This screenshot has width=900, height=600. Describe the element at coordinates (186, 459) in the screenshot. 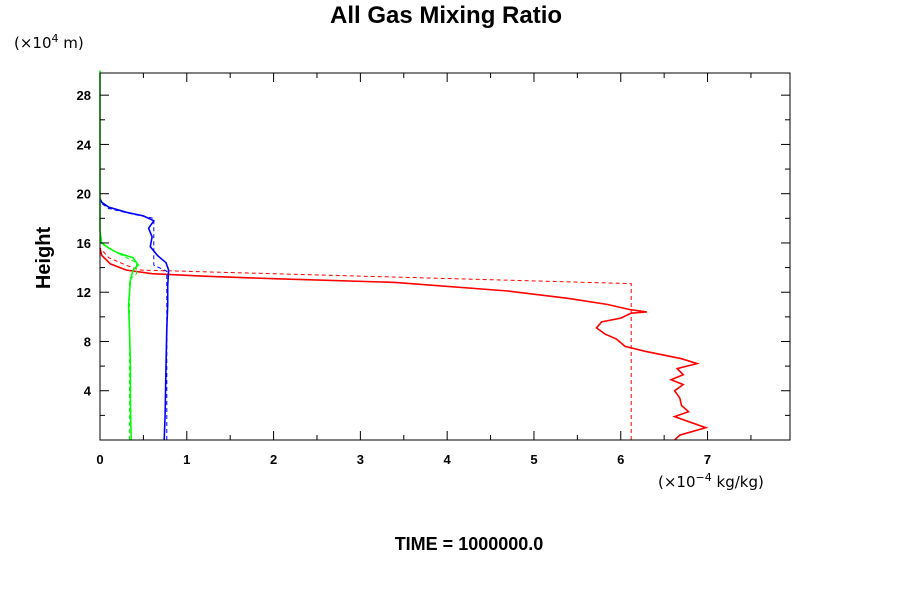

I see `x-tick-label: 1` at that location.